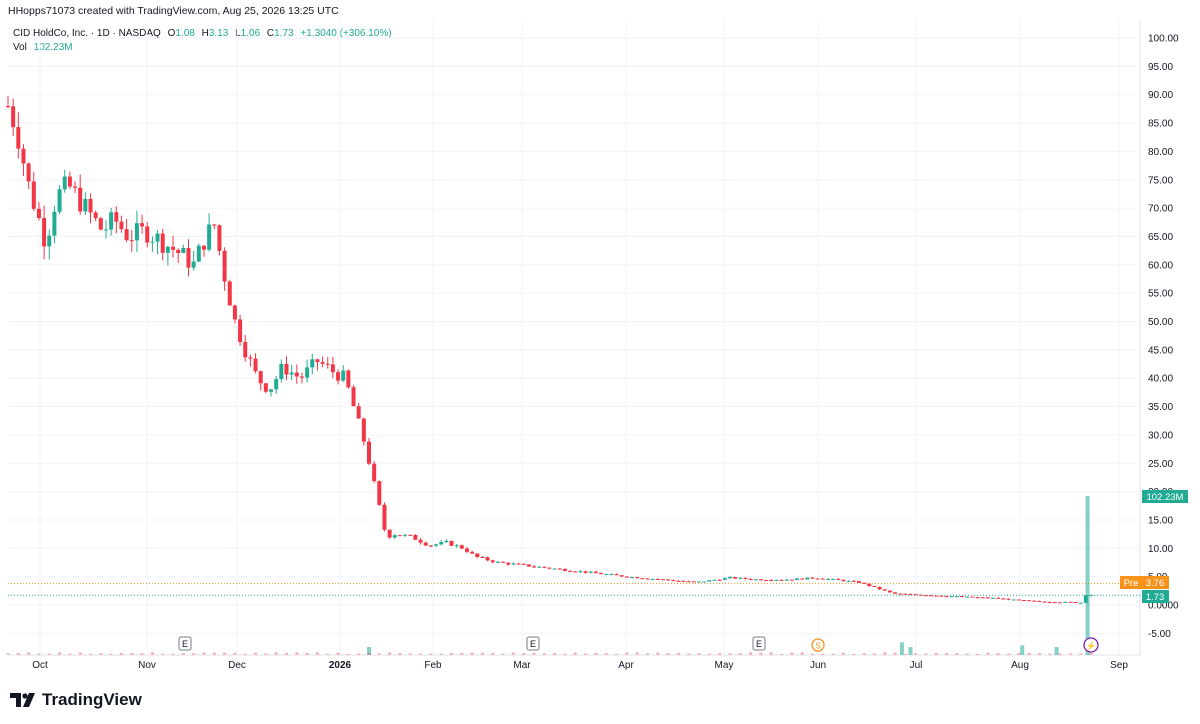 This screenshot has height=724, width=1200. I want to click on x-tick-label: May, so click(724, 665).